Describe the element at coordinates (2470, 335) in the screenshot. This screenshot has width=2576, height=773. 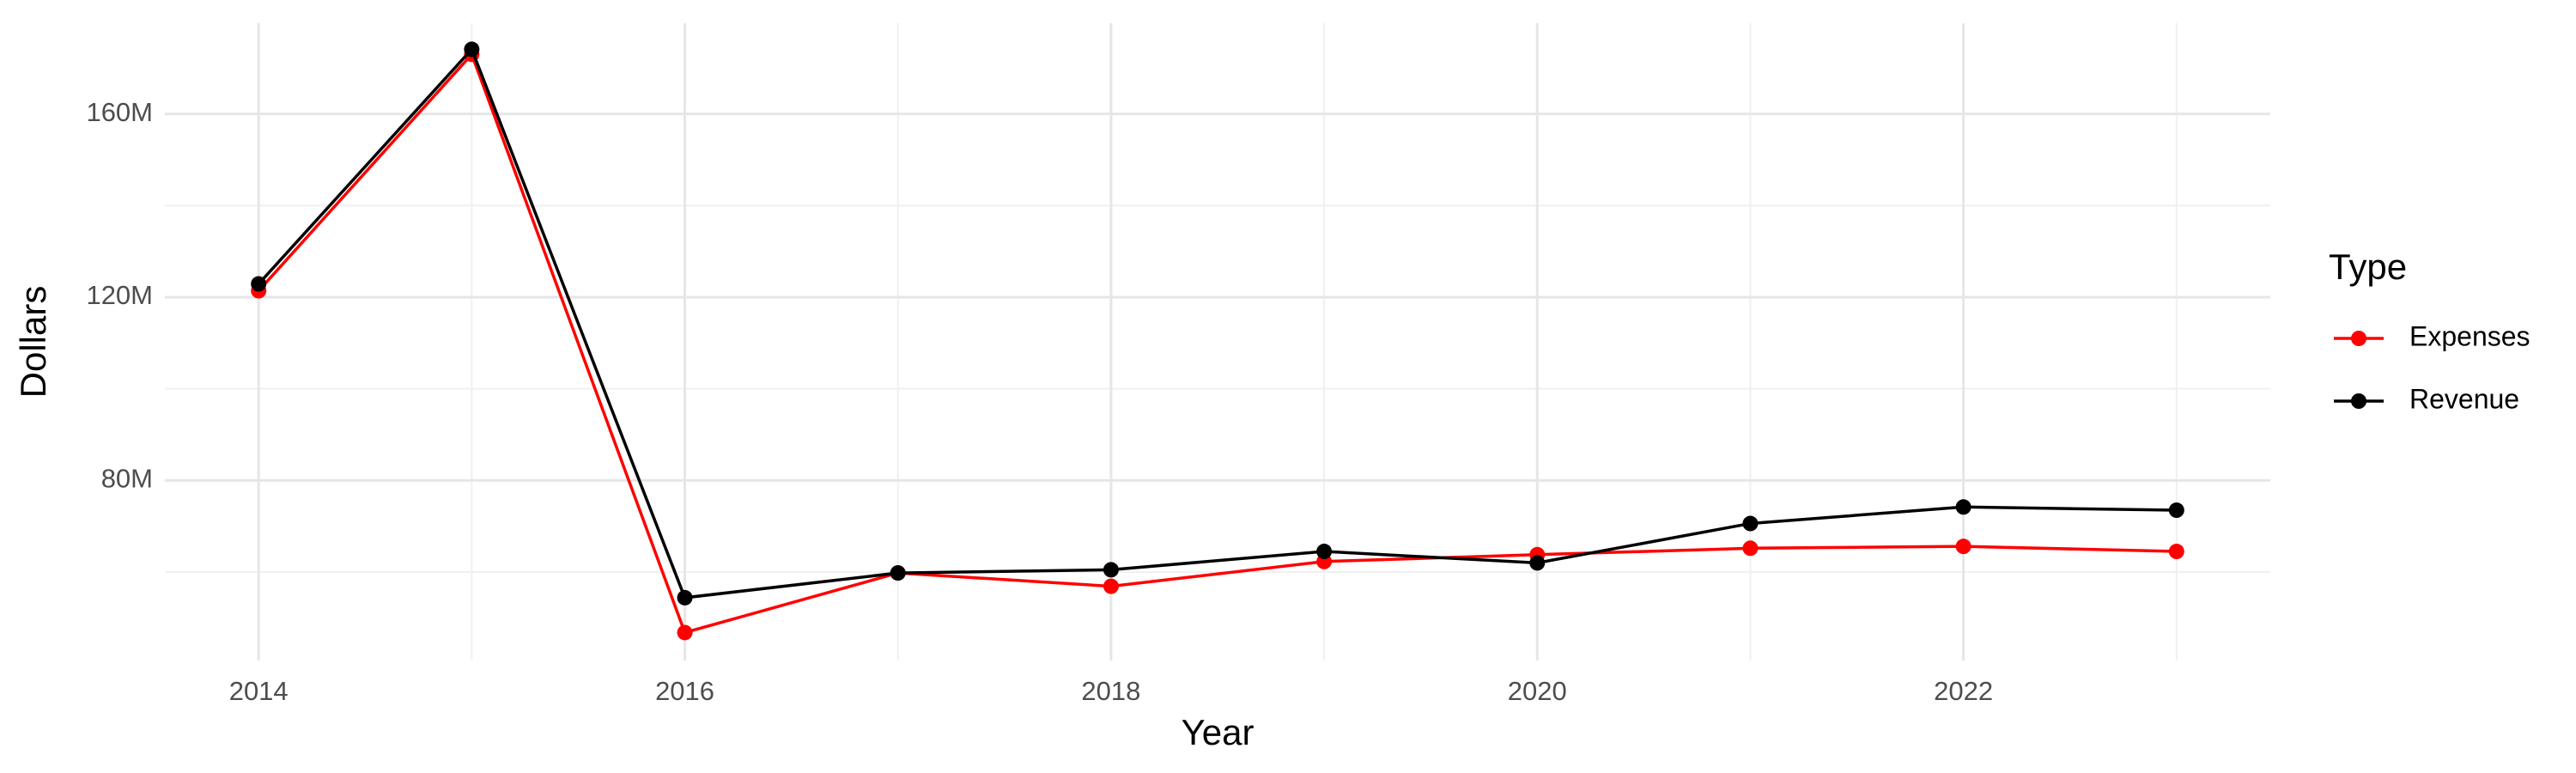
I see `legend-label: Expenses` at that location.